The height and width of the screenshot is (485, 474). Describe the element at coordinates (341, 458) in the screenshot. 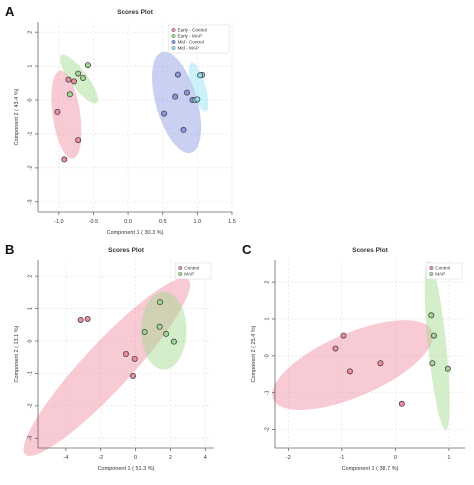

I see `x-tick-label: -1` at that location.